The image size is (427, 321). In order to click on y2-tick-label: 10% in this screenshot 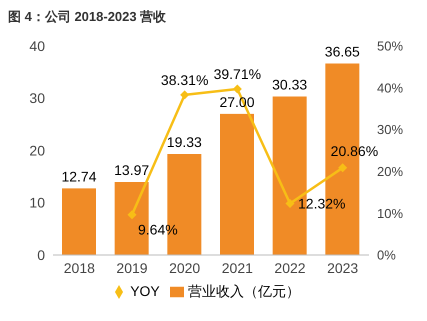, I will do `click(390, 213)`.